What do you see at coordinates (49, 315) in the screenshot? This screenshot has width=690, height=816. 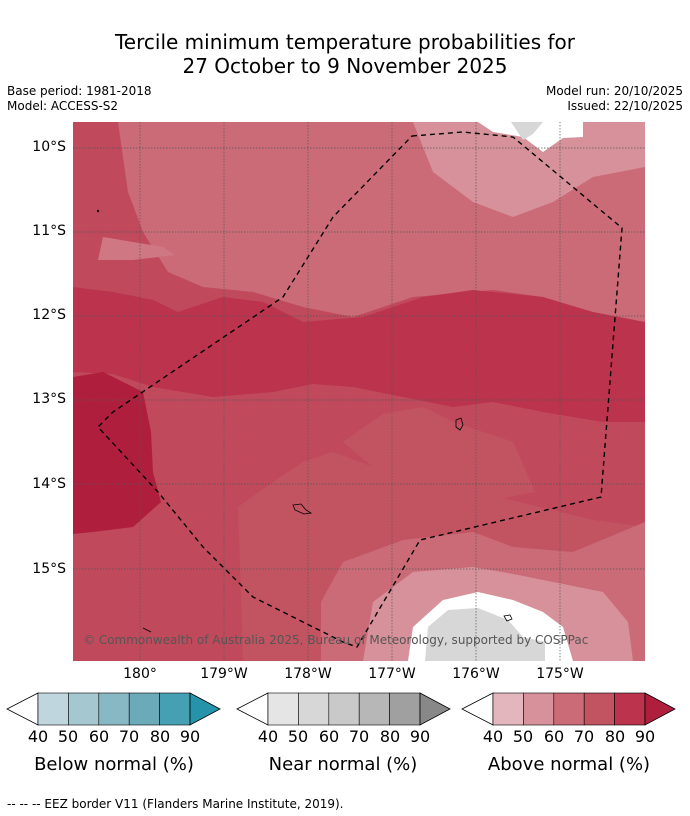 I see `lat-label: 12°S` at bounding box center [49, 315].